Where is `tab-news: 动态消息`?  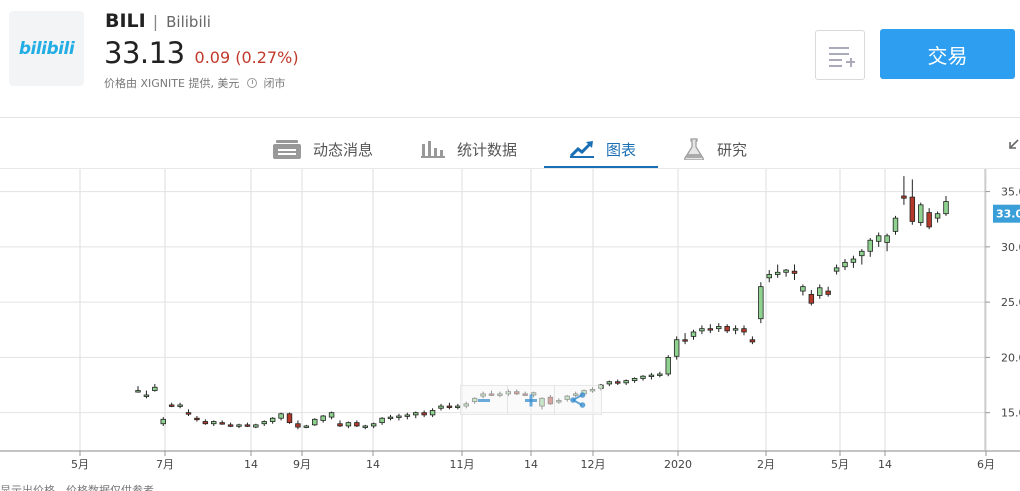 tab-news: 动态消息 is located at coordinates (323, 149).